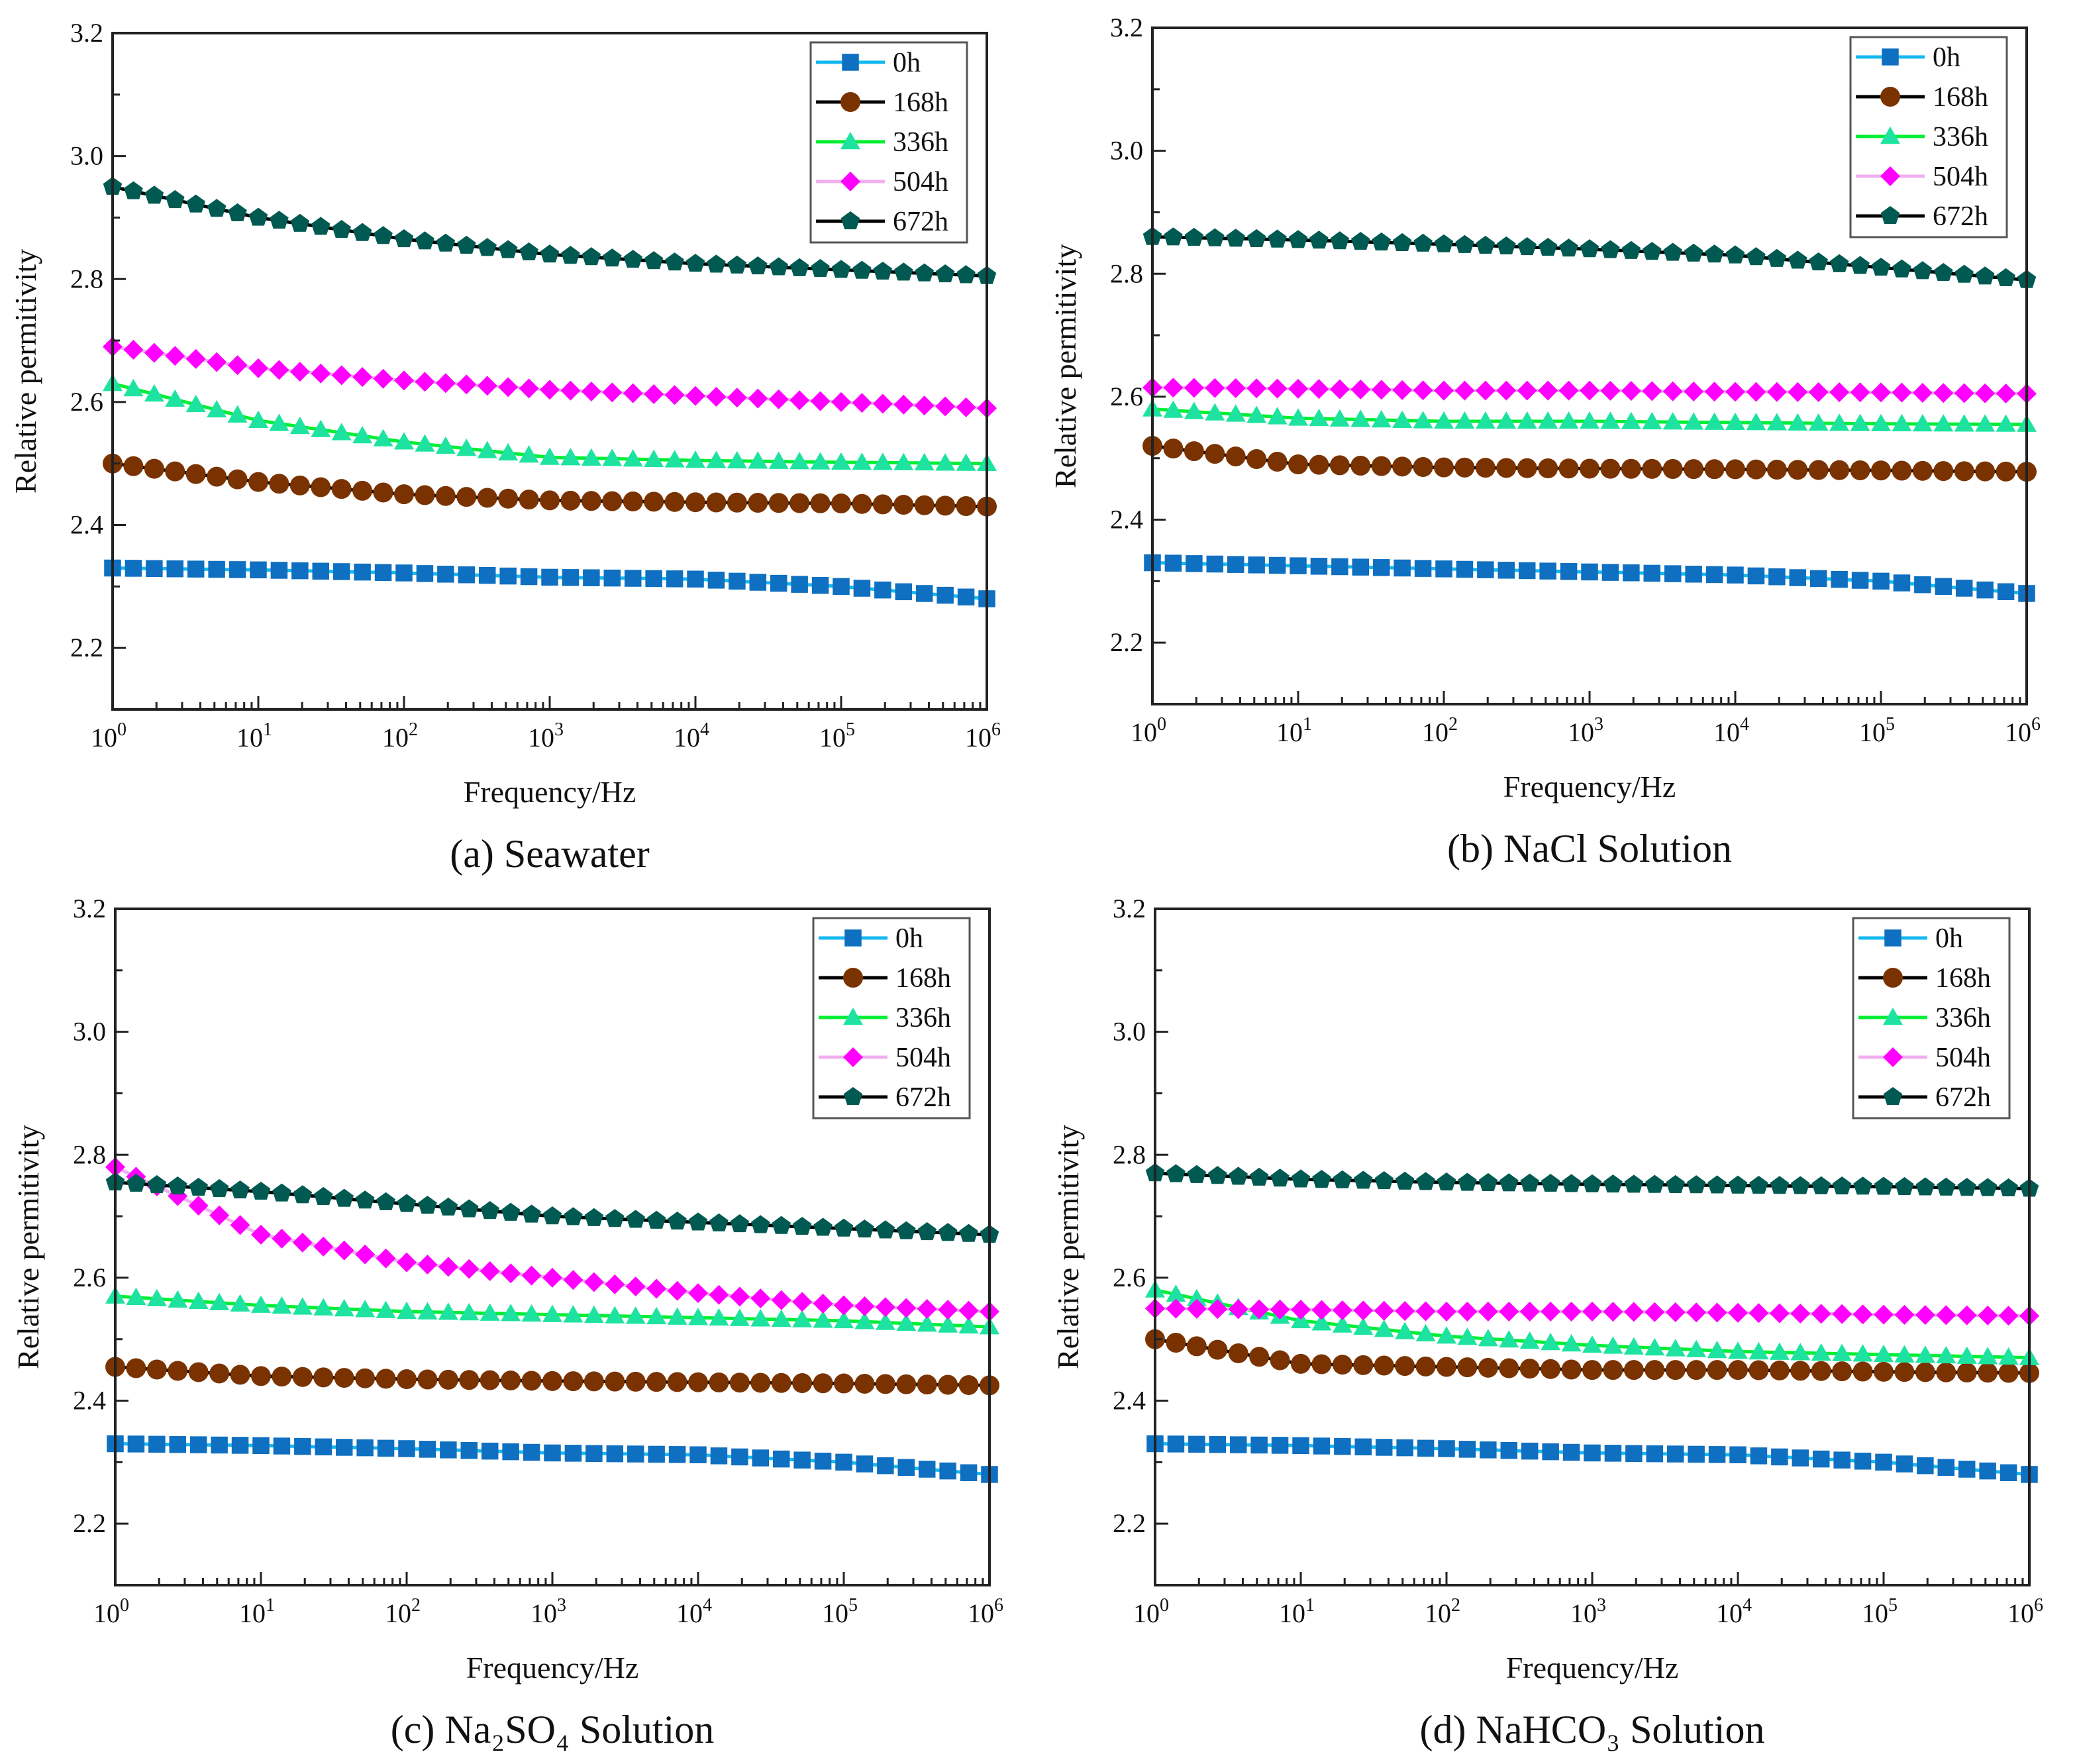 The image size is (2079, 1764). What do you see at coordinates (1592, 1668) in the screenshot?
I see `x-axis-title: Frequency/Hz` at bounding box center [1592, 1668].